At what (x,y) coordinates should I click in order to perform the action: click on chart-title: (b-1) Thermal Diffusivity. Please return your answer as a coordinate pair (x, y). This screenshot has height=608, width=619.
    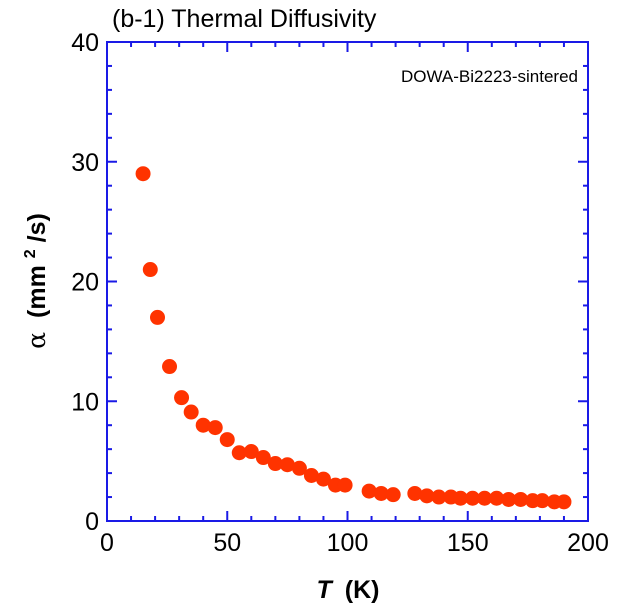
    Looking at the image, I should click on (244, 19).